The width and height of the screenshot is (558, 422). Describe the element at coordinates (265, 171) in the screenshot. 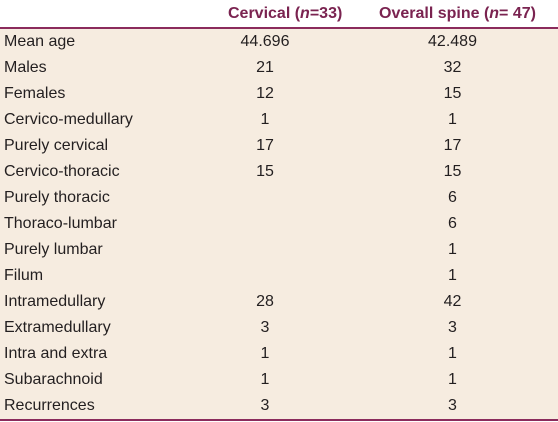

I see `cervical-value: 15` at that location.